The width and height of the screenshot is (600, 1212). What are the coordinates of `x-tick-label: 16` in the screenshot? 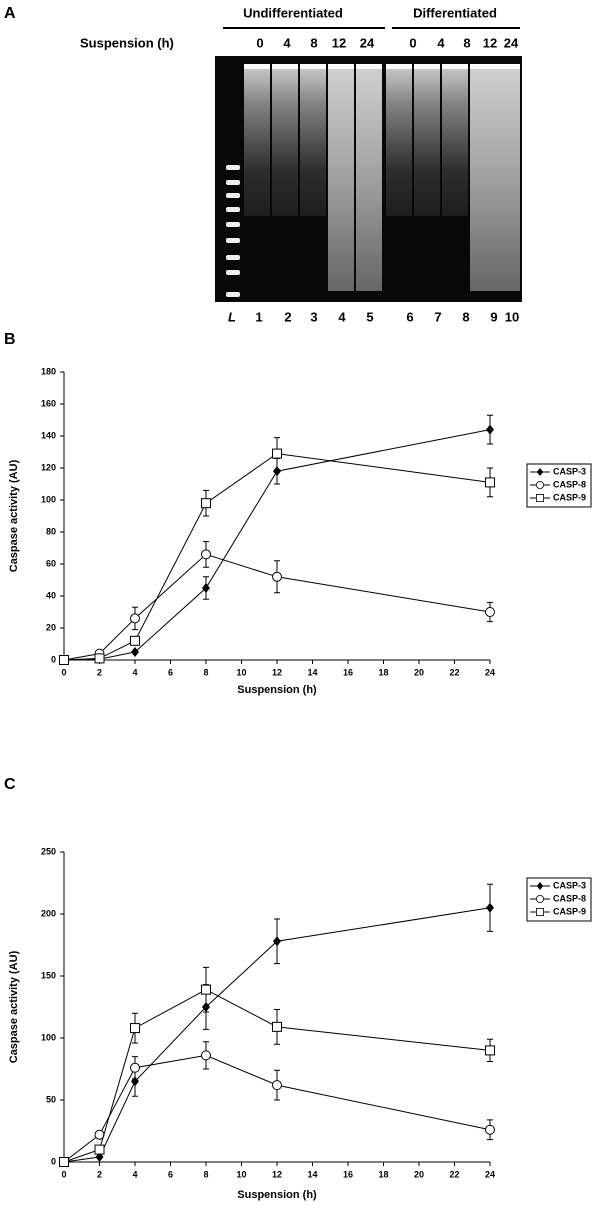 It's located at (348, 672).